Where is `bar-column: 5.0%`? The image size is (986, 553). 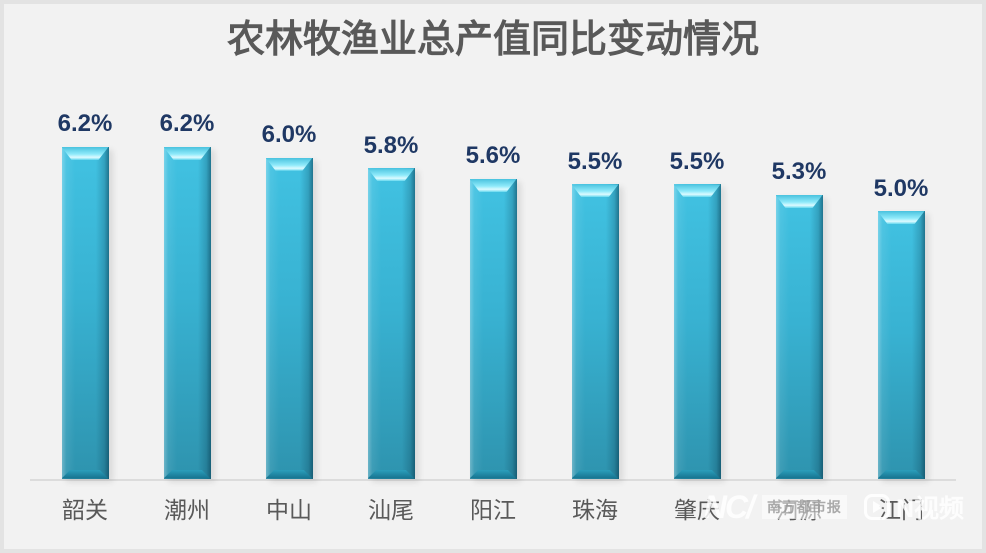 bar-column: 5.0% is located at coordinates (901, 327).